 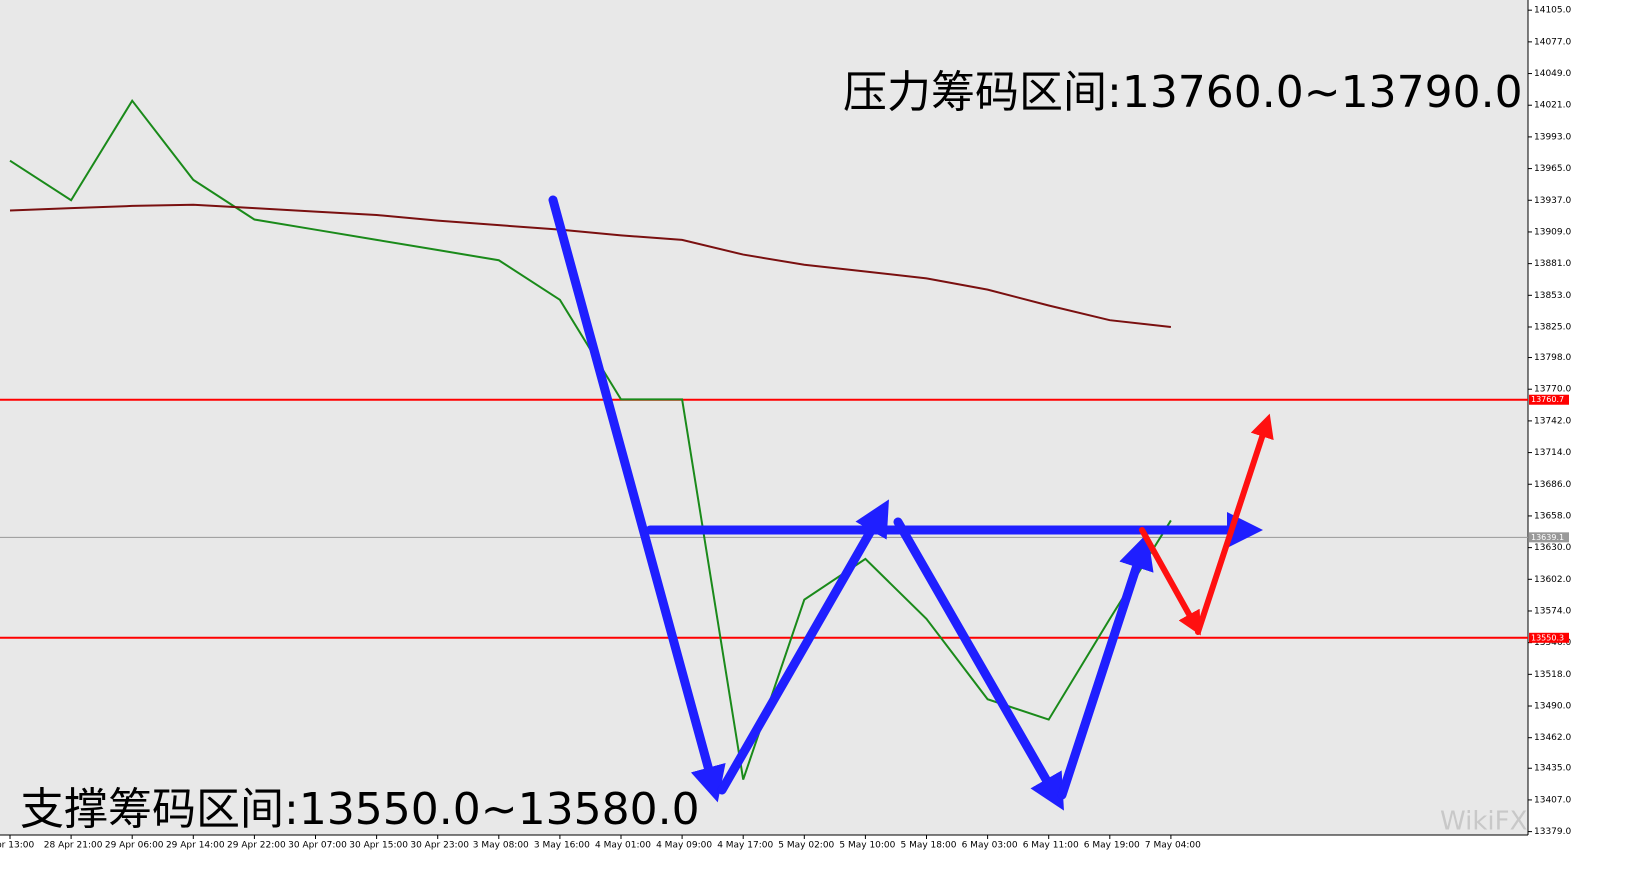 I want to click on x-tick-label: 4 May 09:00, so click(x=684, y=846).